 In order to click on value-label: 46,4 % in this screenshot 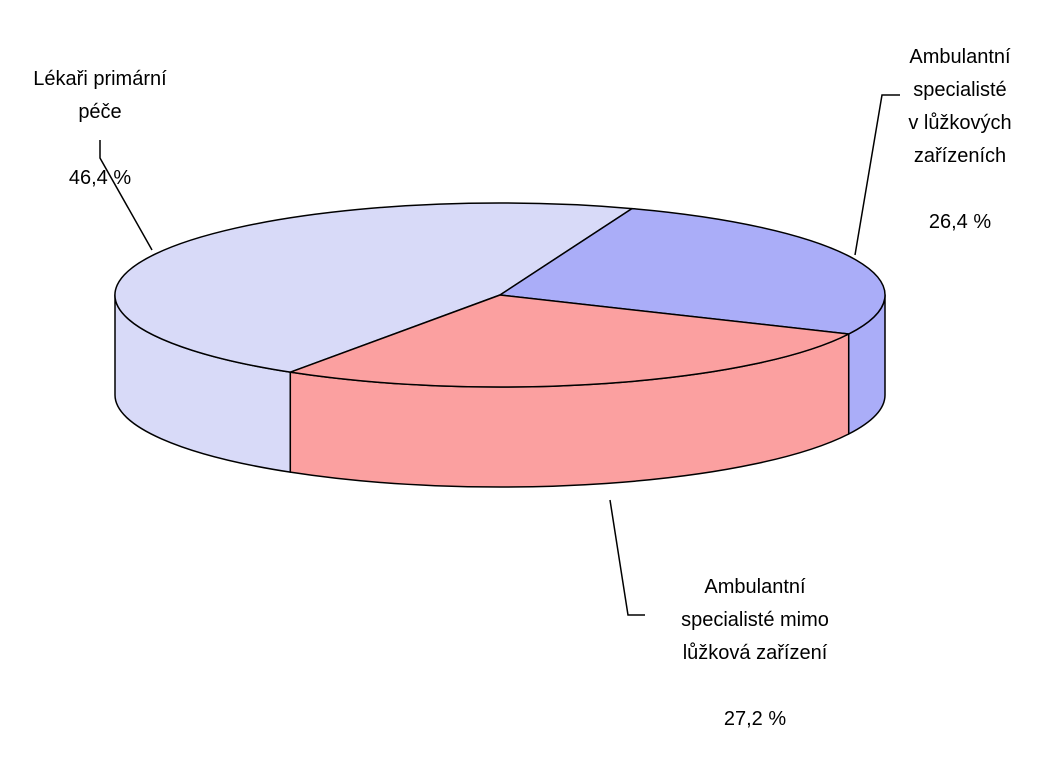, I will do `click(100, 178)`.